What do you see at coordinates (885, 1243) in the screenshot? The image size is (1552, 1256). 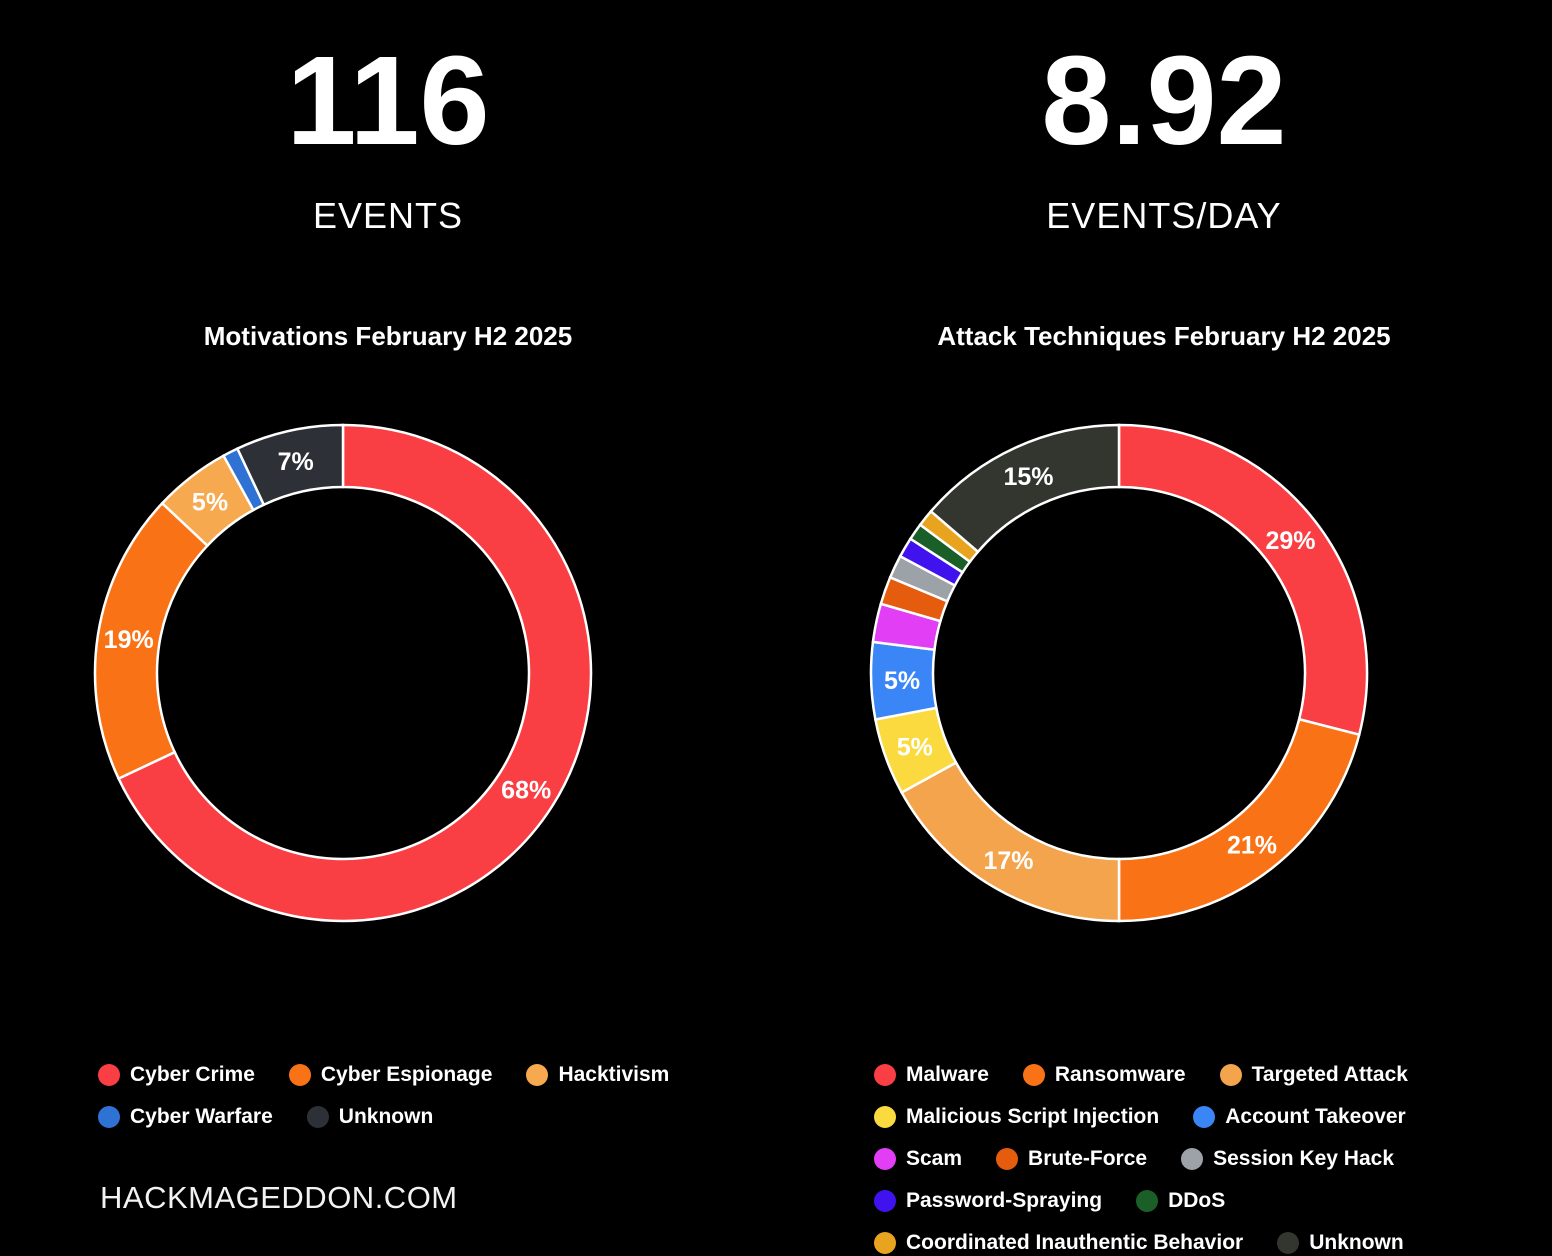 I see `legend-marker-coordinated-inauthentic-behavior` at bounding box center [885, 1243].